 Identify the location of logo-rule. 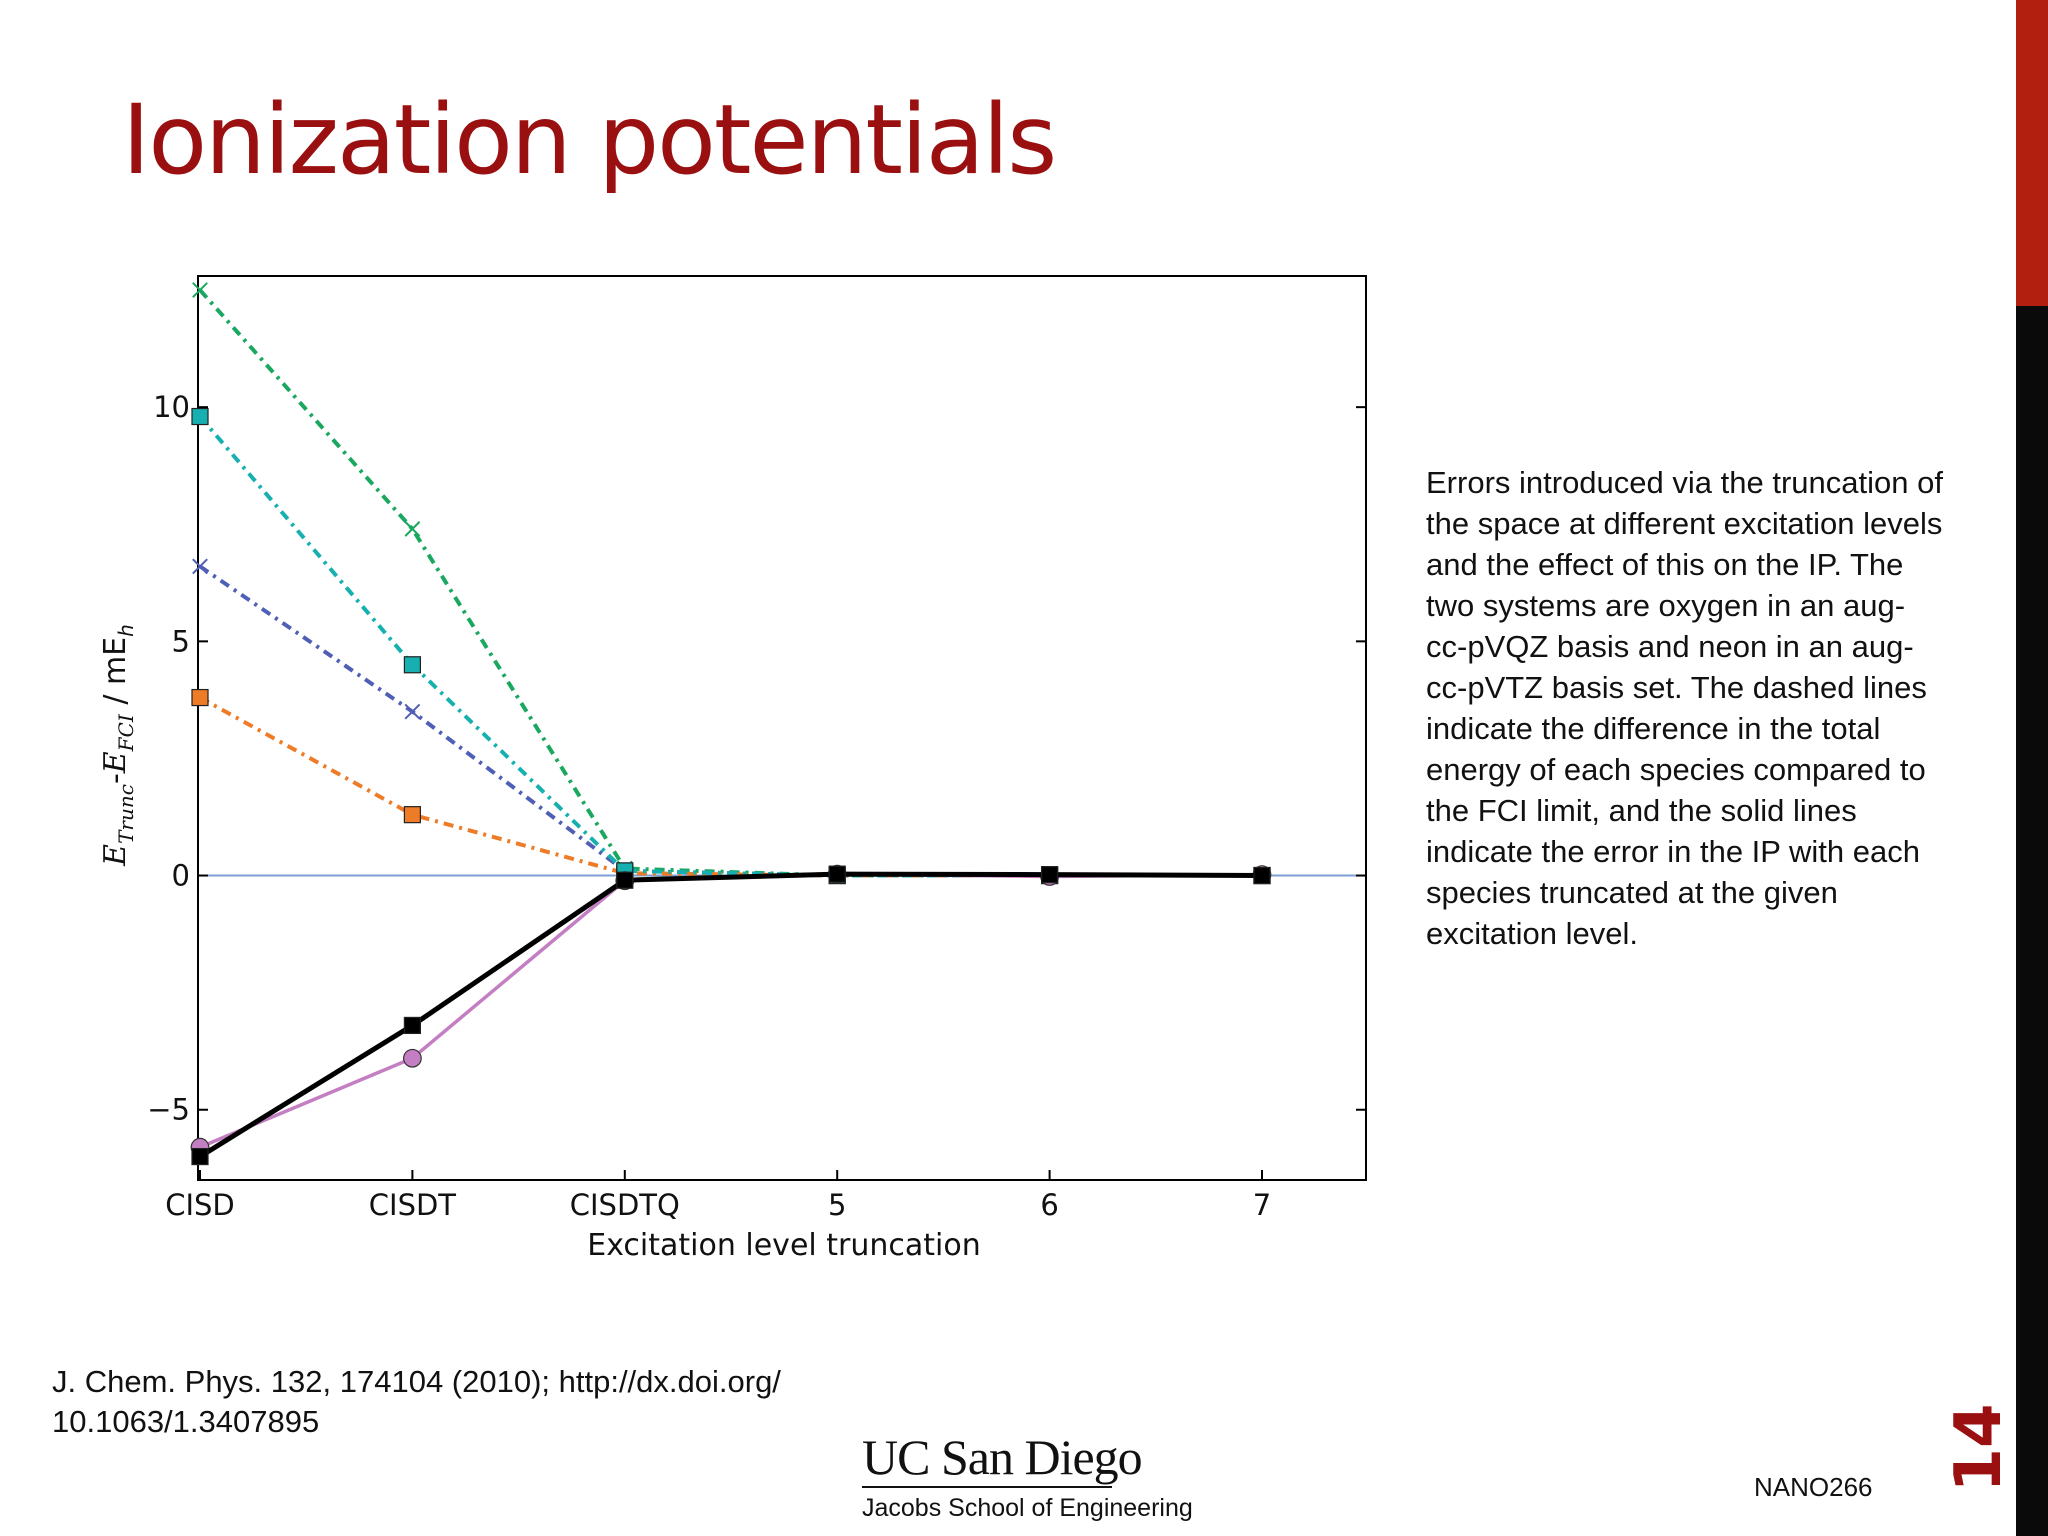
(987, 1487).